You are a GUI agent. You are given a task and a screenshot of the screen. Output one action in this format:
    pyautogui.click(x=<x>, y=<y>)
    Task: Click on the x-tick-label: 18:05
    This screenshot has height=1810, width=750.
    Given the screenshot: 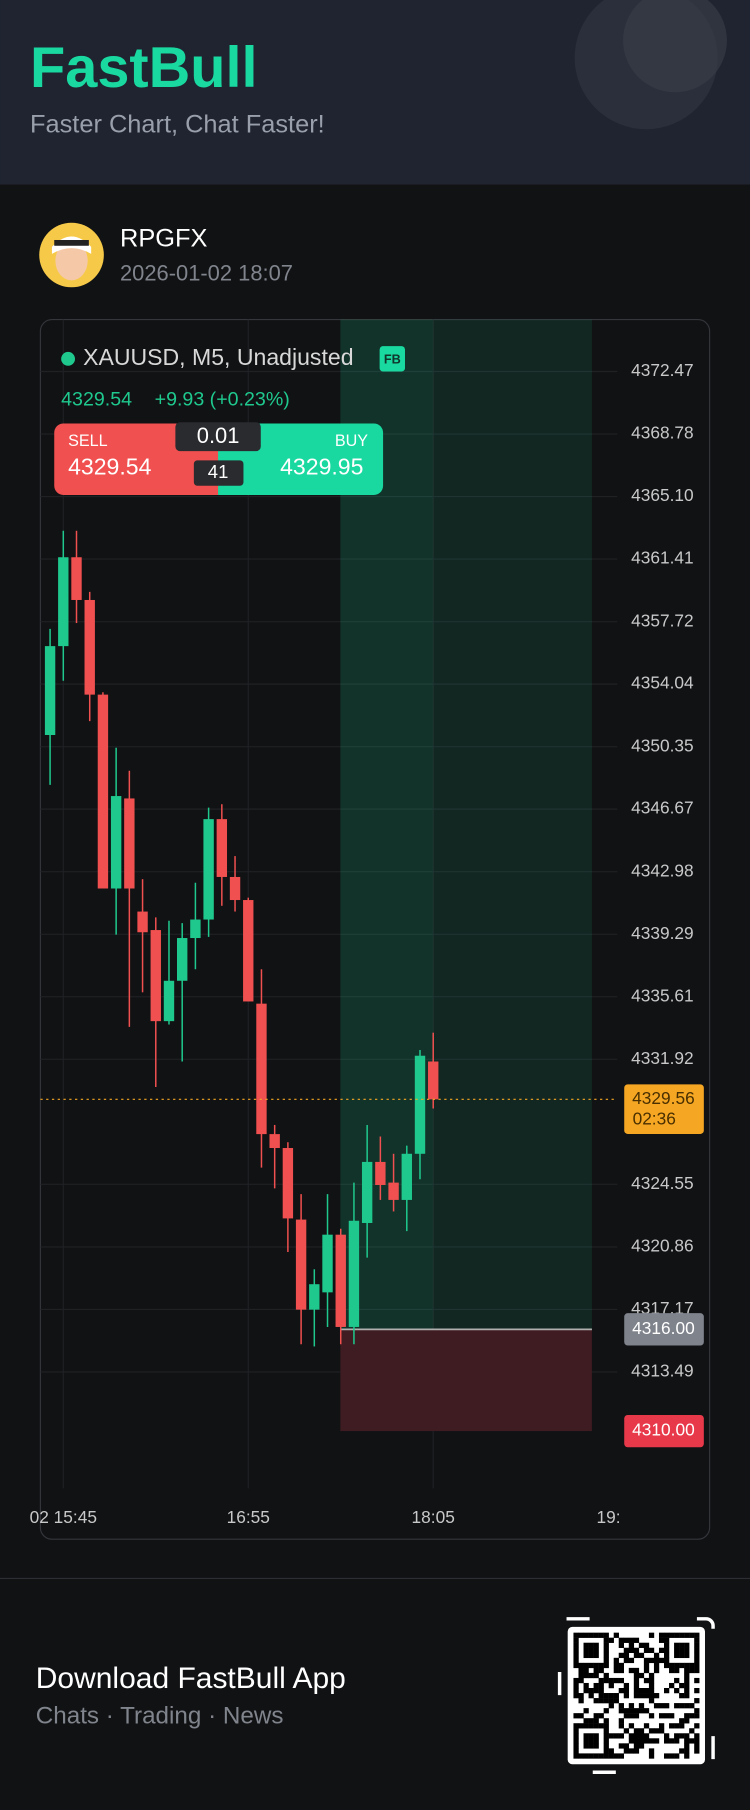 What is the action you would take?
    pyautogui.click(x=433, y=1517)
    